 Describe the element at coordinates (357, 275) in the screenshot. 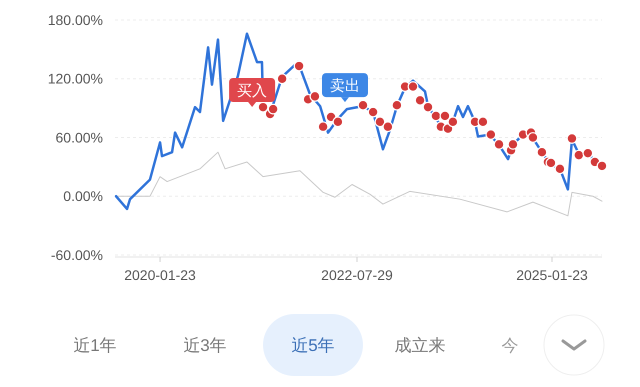

I see `x-tick-label: 2022-07-29` at that location.